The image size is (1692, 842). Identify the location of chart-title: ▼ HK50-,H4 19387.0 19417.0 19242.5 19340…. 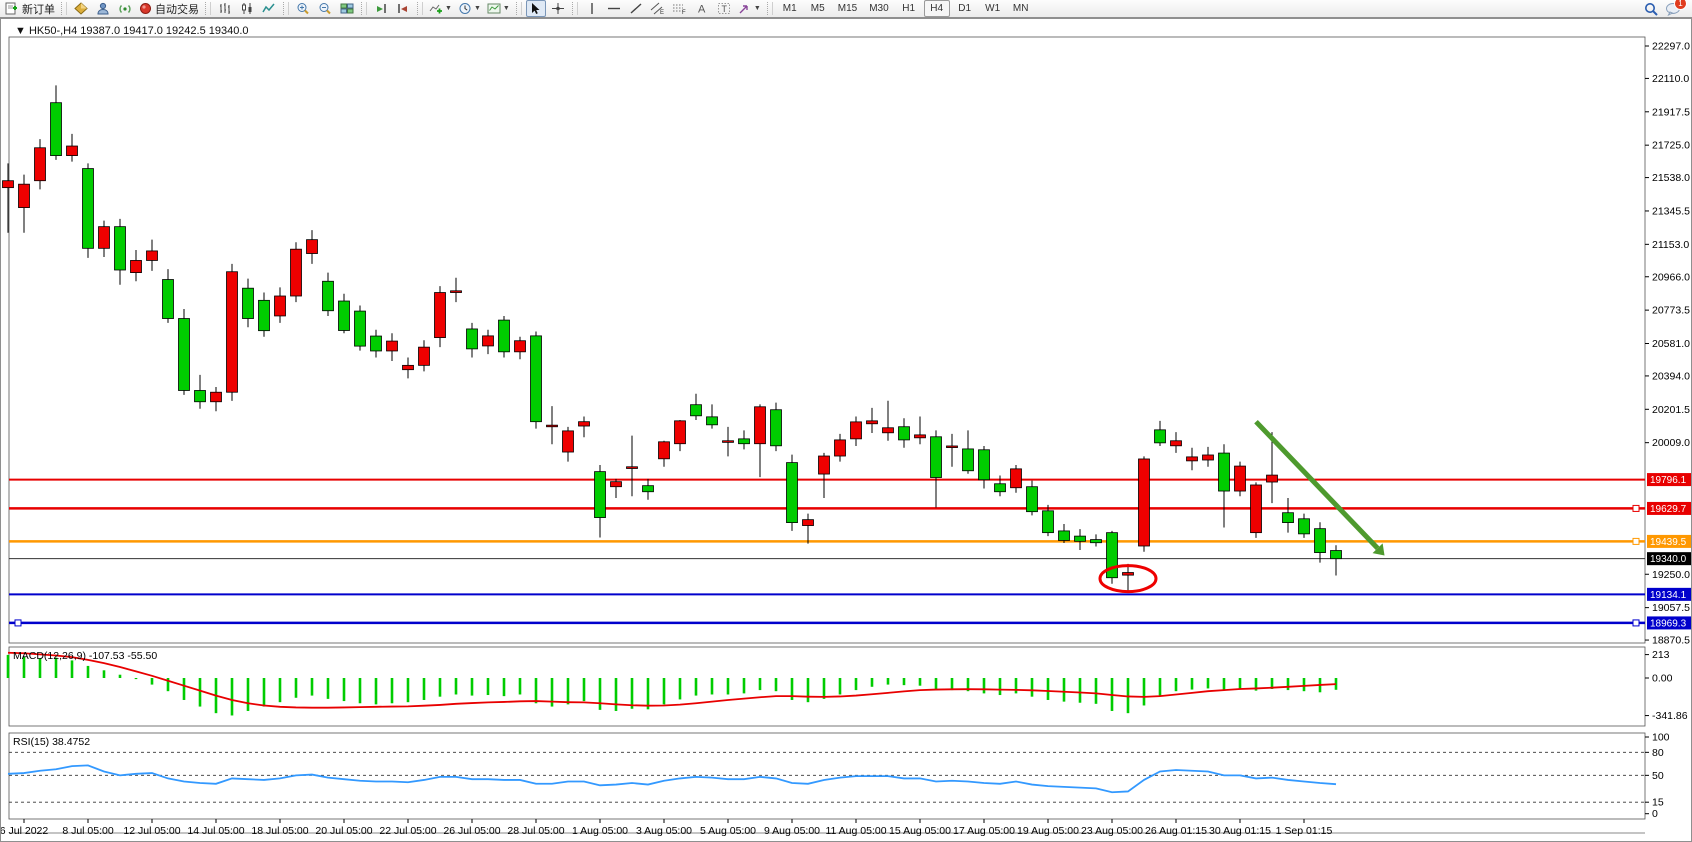
(132, 31).